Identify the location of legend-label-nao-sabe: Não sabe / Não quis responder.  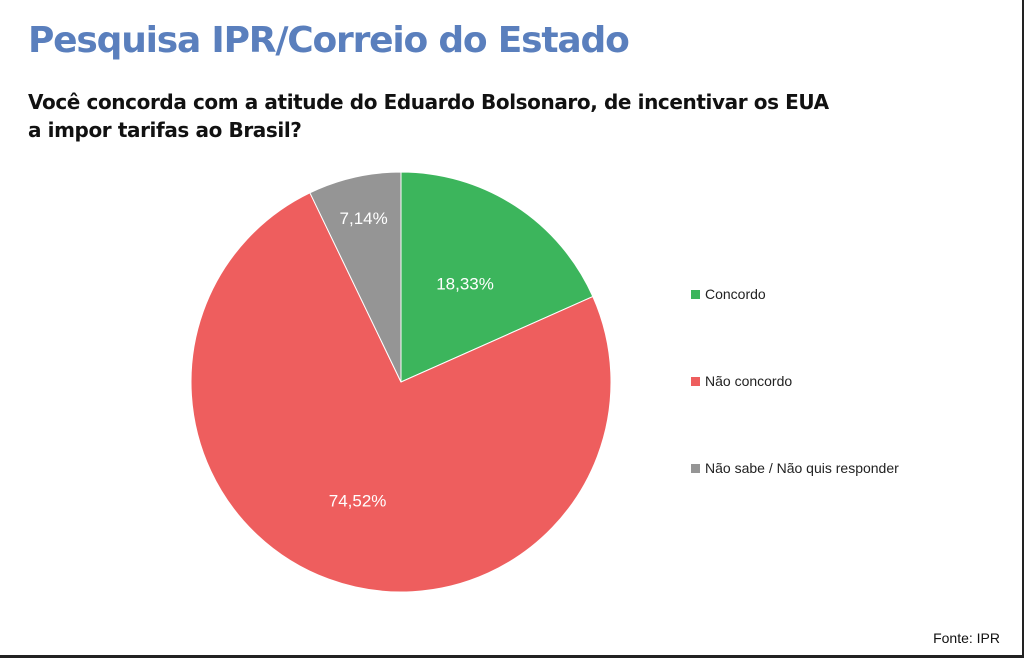
(802, 468).